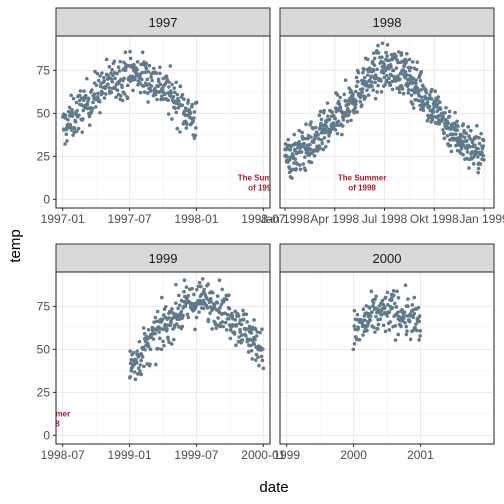  What do you see at coordinates (44, 70) in the screenshot?
I see `y-tick-label: 75` at bounding box center [44, 70].